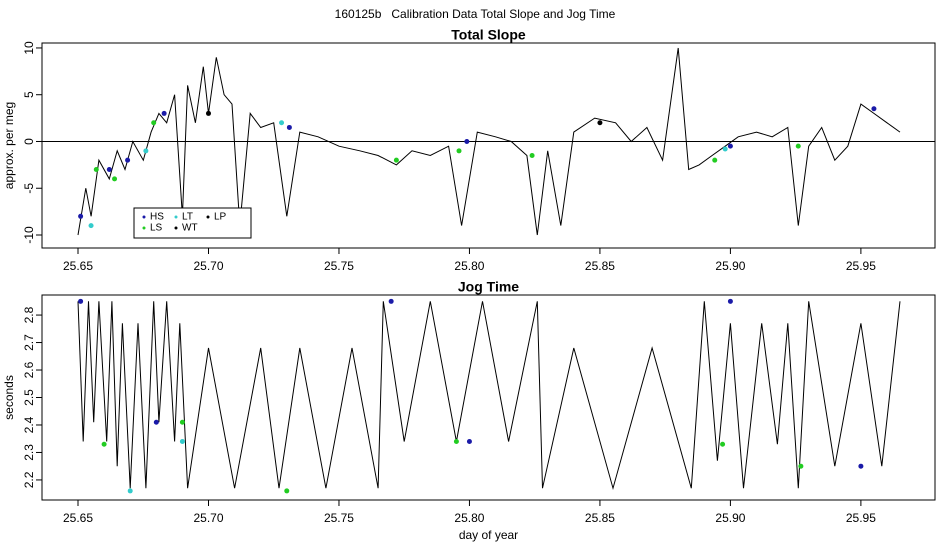 Image resolution: width=950 pixels, height=550 pixels. Describe the element at coordinates (220, 217) in the screenshot. I see `legend-label: LP` at that location.